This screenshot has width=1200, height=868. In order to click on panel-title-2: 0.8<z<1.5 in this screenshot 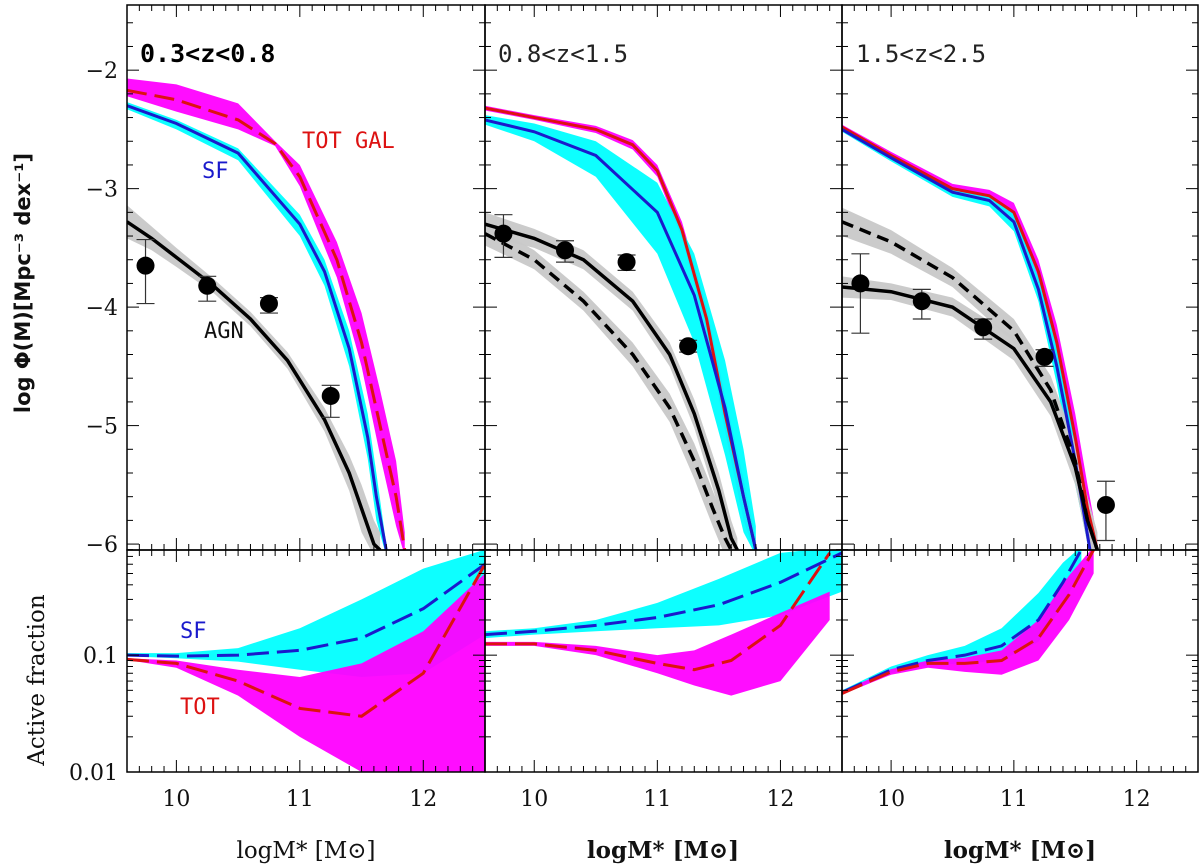, I will do `click(563, 54)`.